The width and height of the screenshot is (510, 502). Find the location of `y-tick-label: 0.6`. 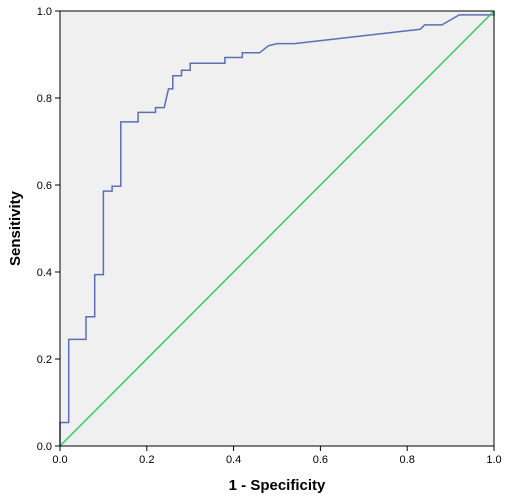

y-tick-label: 0.6 is located at coordinates (44, 186).